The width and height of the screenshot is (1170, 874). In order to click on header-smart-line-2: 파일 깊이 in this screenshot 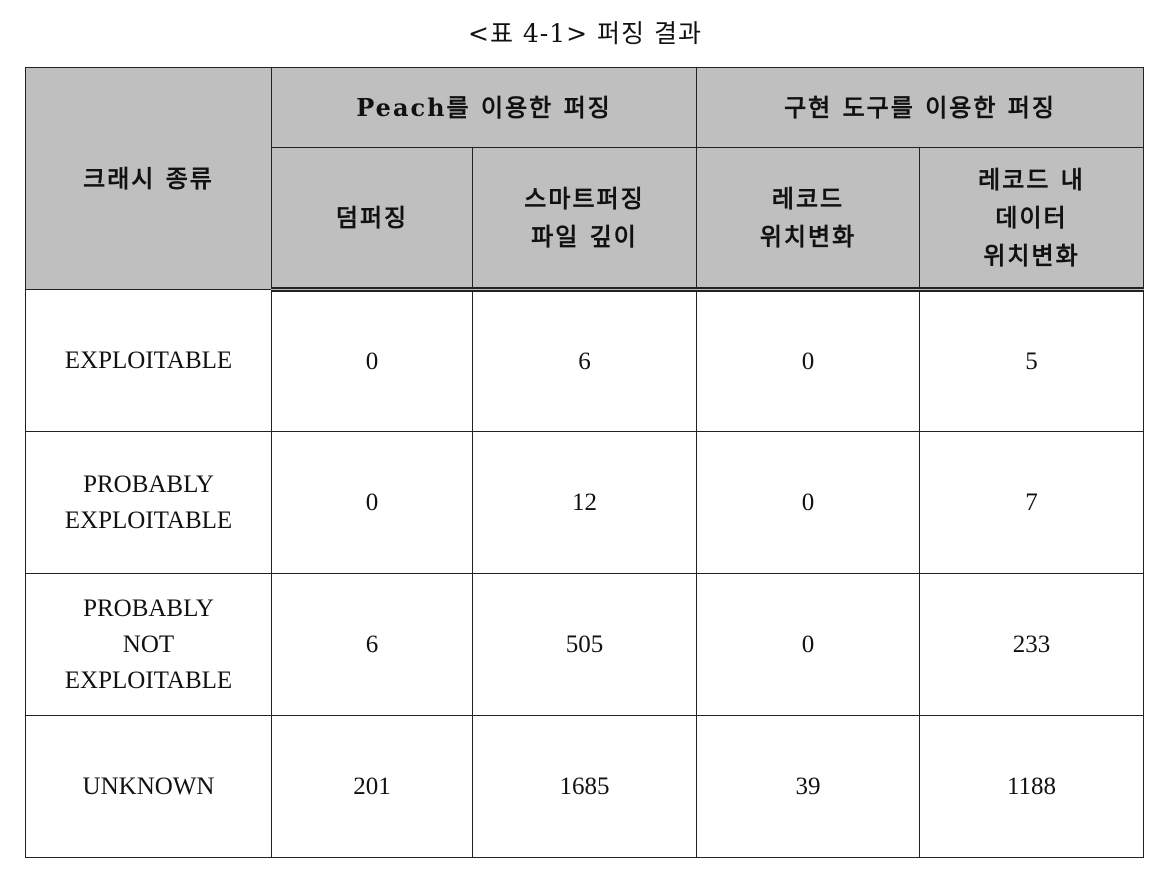, I will do `click(584, 236)`.